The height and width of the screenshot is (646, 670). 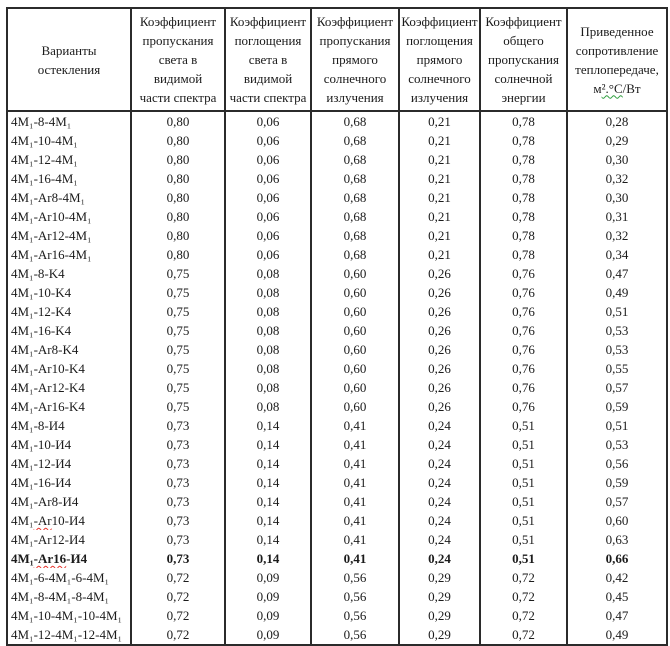 What do you see at coordinates (617, 482) in the screenshot?
I see `value-cell: 0,59` at bounding box center [617, 482].